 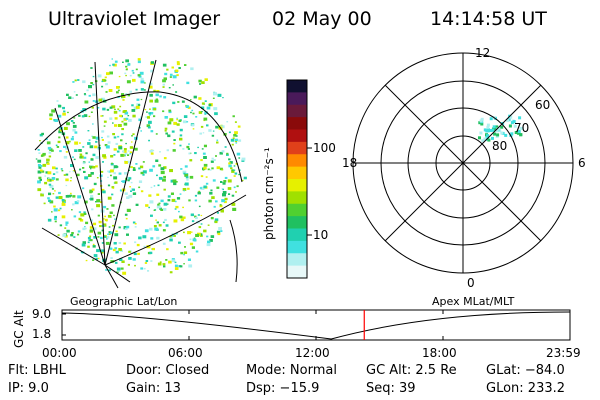 I want to click on altitude-curve, so click(x=316, y=325).